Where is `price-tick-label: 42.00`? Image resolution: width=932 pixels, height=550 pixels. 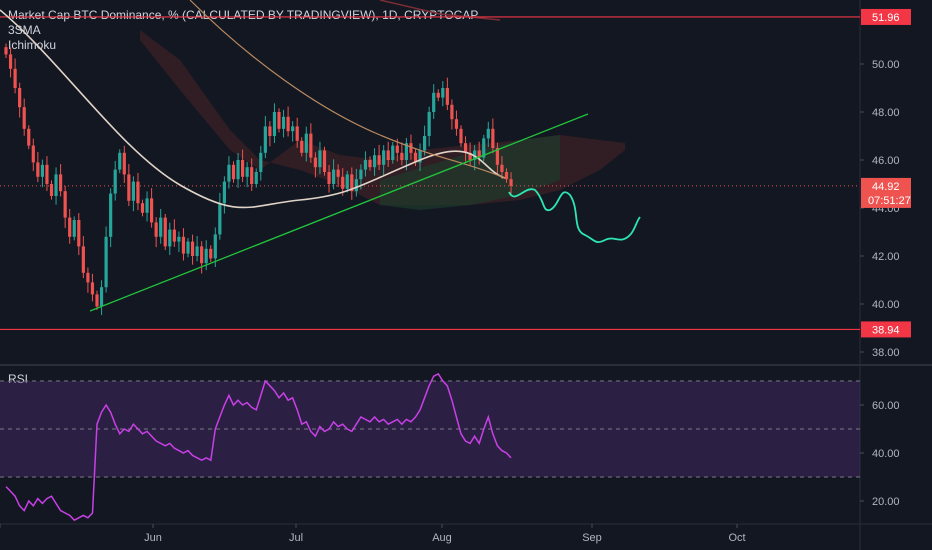 price-tick-label: 42.00 is located at coordinates (886, 257).